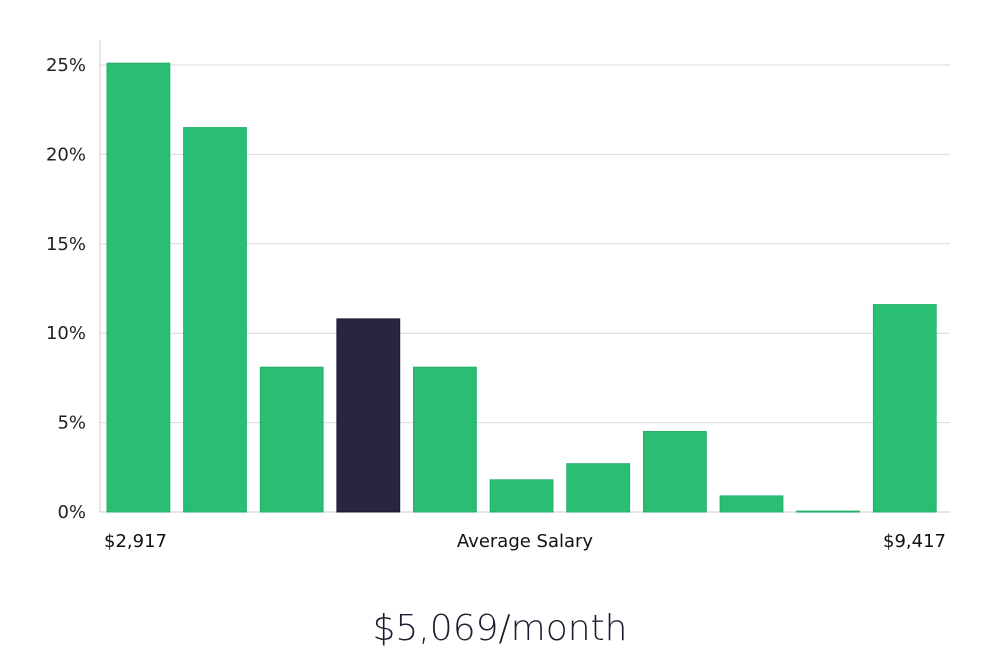 The width and height of the screenshot is (1000, 660). Describe the element at coordinates (66, 154) in the screenshot. I see `y-tick-label: 20%` at that location.